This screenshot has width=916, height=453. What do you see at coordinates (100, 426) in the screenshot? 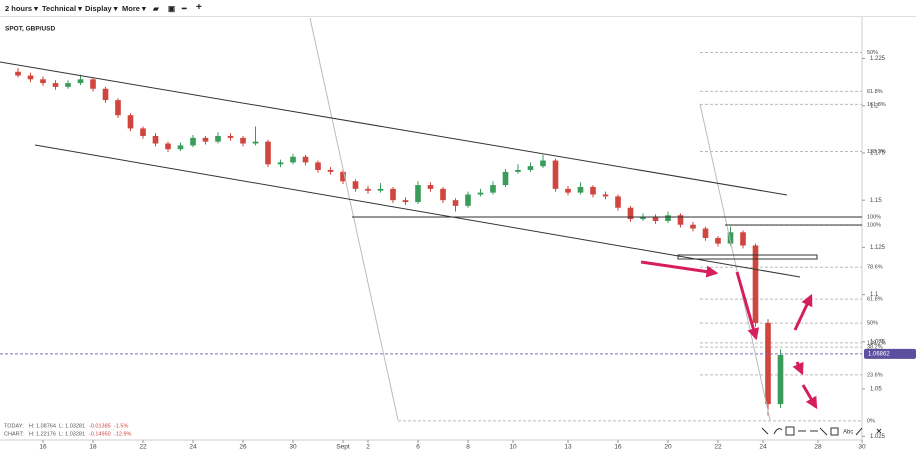
I see `stat-text: -0.01385` at bounding box center [100, 426].